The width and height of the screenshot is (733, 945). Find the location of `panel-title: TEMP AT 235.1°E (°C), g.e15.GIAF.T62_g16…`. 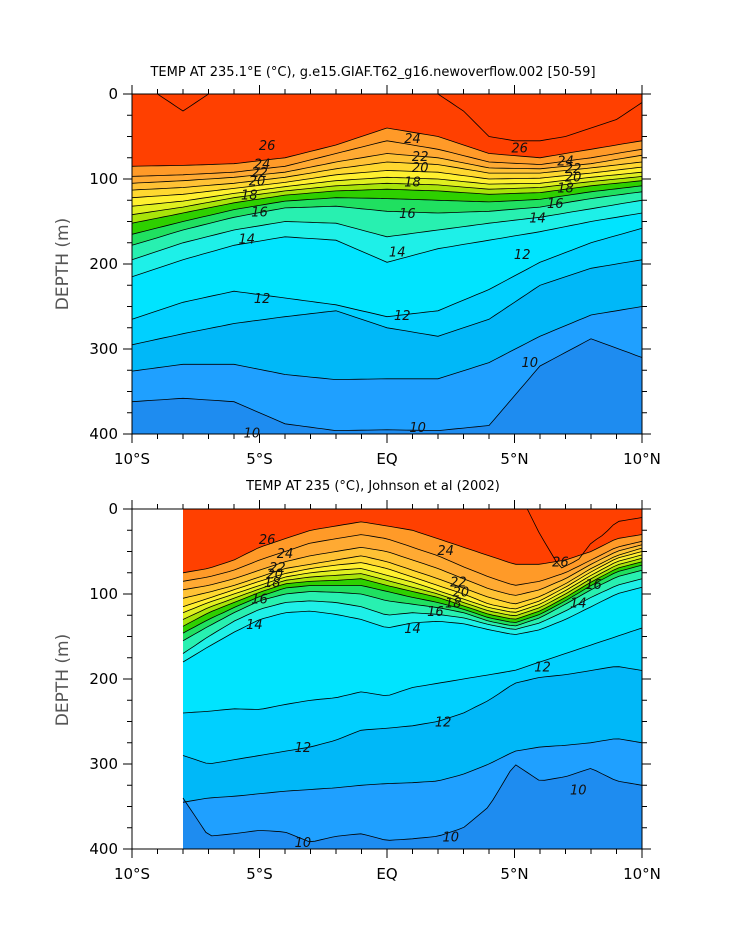

panel-title: TEMP AT 235.1°E (°C), g.e15.GIAF.T62_g16… is located at coordinates (372, 72).